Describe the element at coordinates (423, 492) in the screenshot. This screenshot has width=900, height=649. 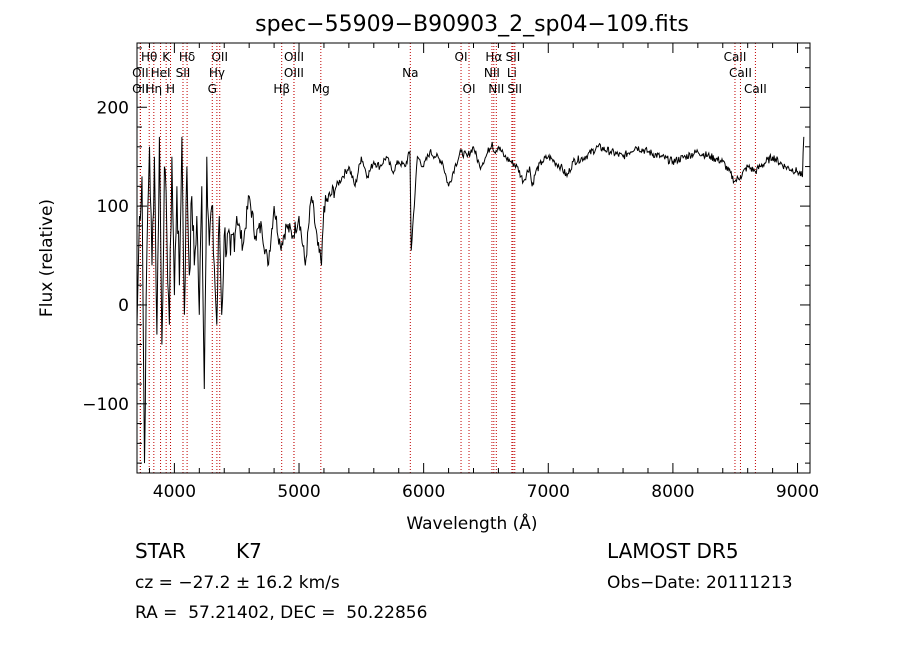
I see `x-tick-label: 6000` at that location.